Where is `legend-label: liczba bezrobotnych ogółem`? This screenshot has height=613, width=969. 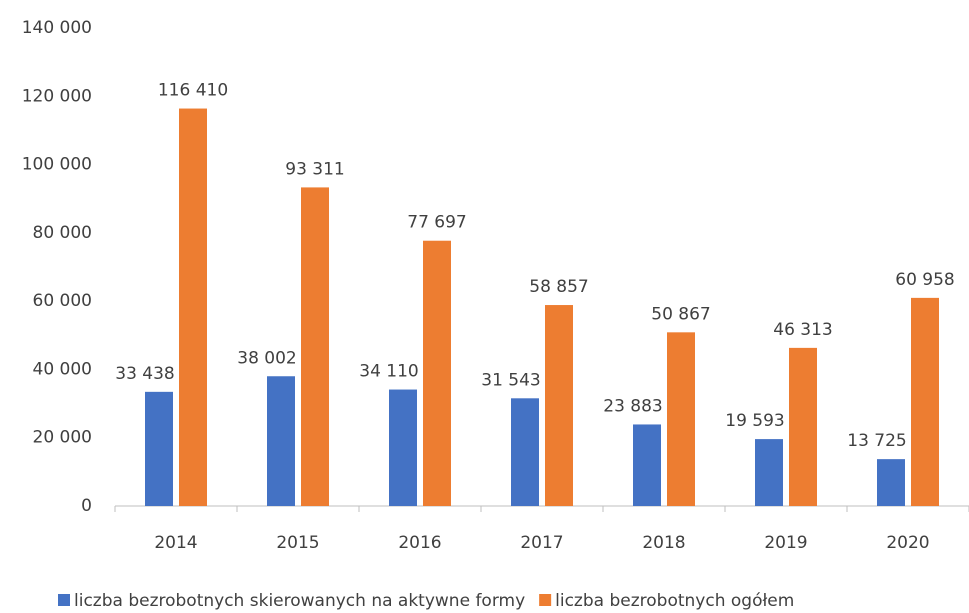
legend-label: liczba bezrobotnych ogółem is located at coordinates (674, 601).